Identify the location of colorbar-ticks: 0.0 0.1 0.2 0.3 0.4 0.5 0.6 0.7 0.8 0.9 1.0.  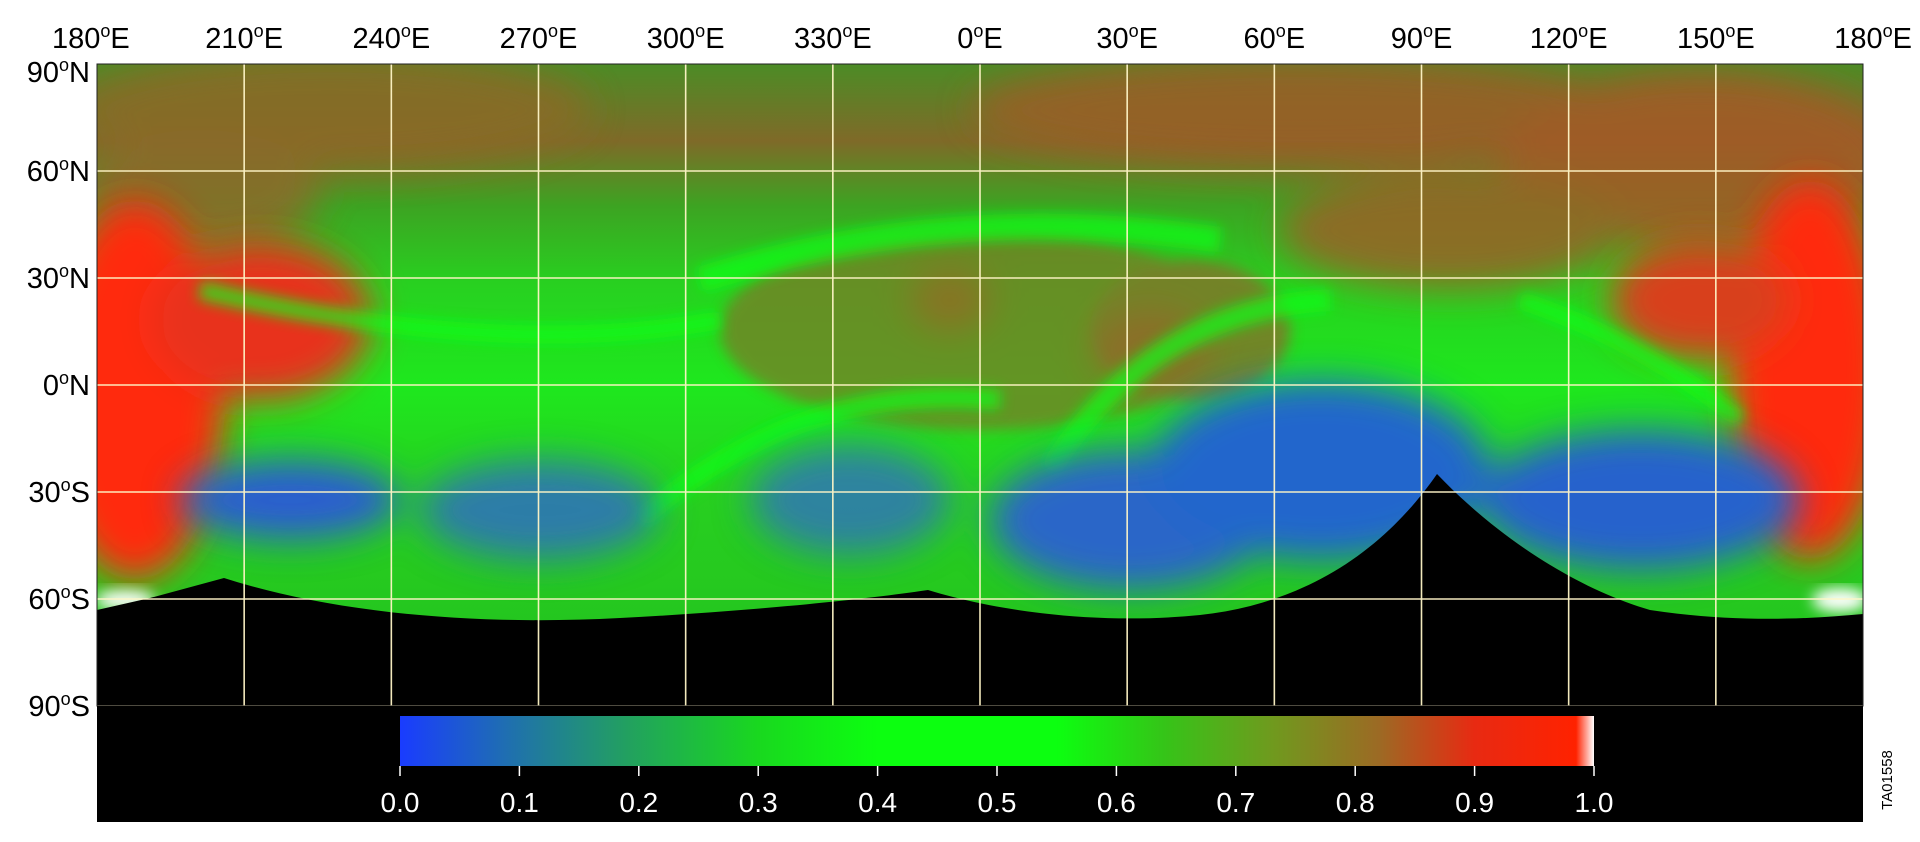
(997, 792).